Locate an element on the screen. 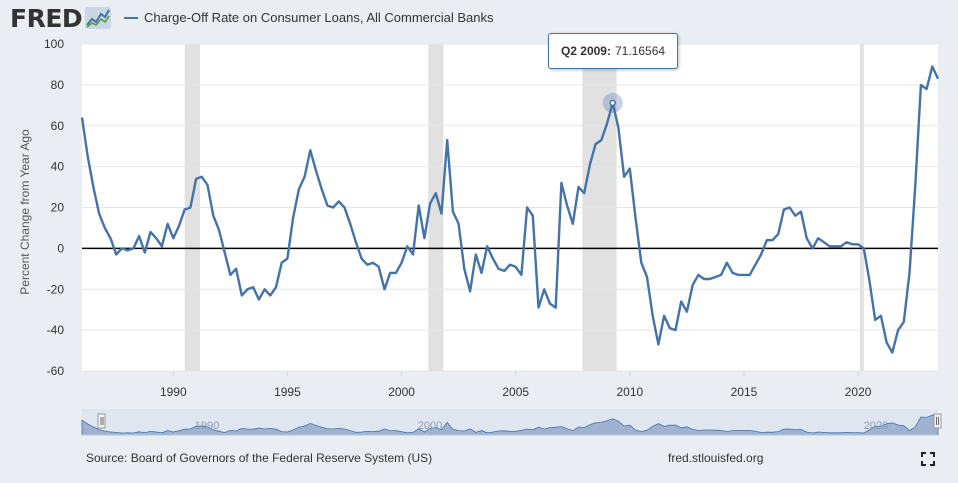 Image resolution: width=958 pixels, height=483 pixels. x-axis: 1990 1995 2000 2005 2010 2015 2020 is located at coordinates (516, 385).